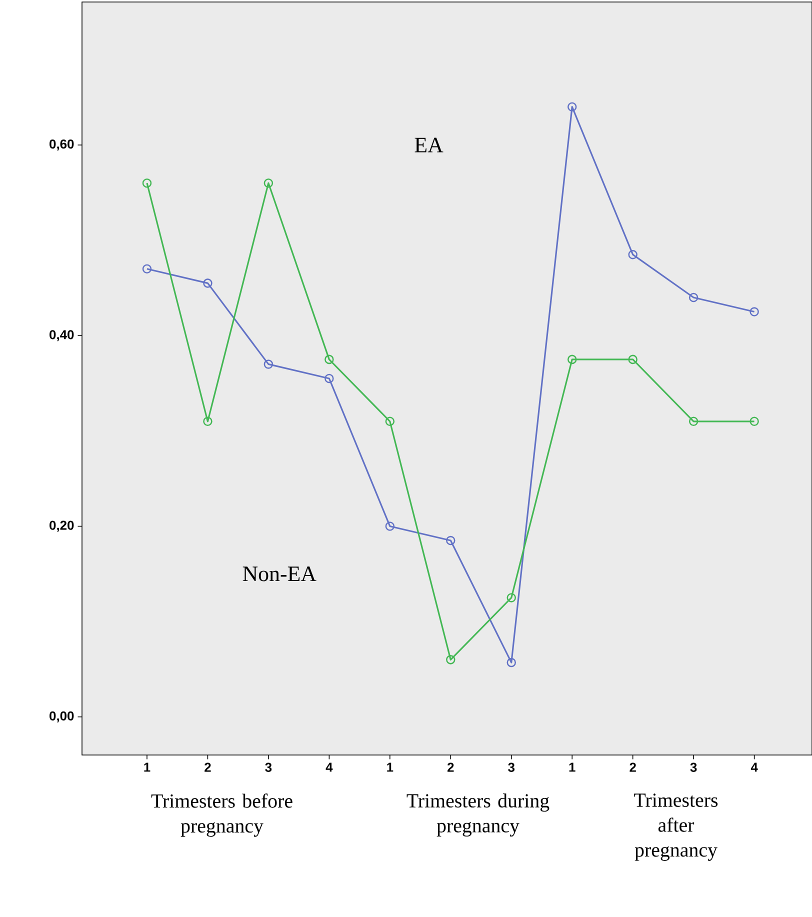 The image size is (812, 917). What do you see at coordinates (61, 336) in the screenshot?
I see `y-tick-label: 0,40` at bounding box center [61, 336].